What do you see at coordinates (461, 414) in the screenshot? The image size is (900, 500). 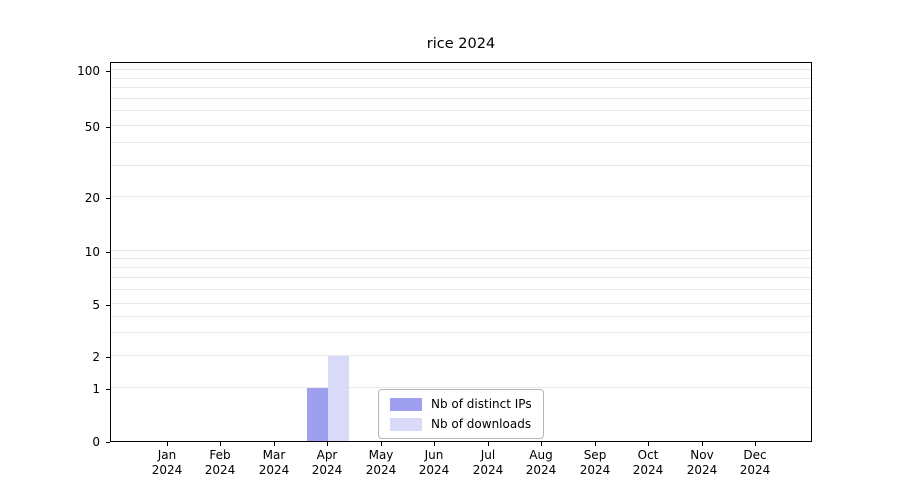 I see `legend: Nb of distinct IPs Nb of downloads` at bounding box center [461, 414].